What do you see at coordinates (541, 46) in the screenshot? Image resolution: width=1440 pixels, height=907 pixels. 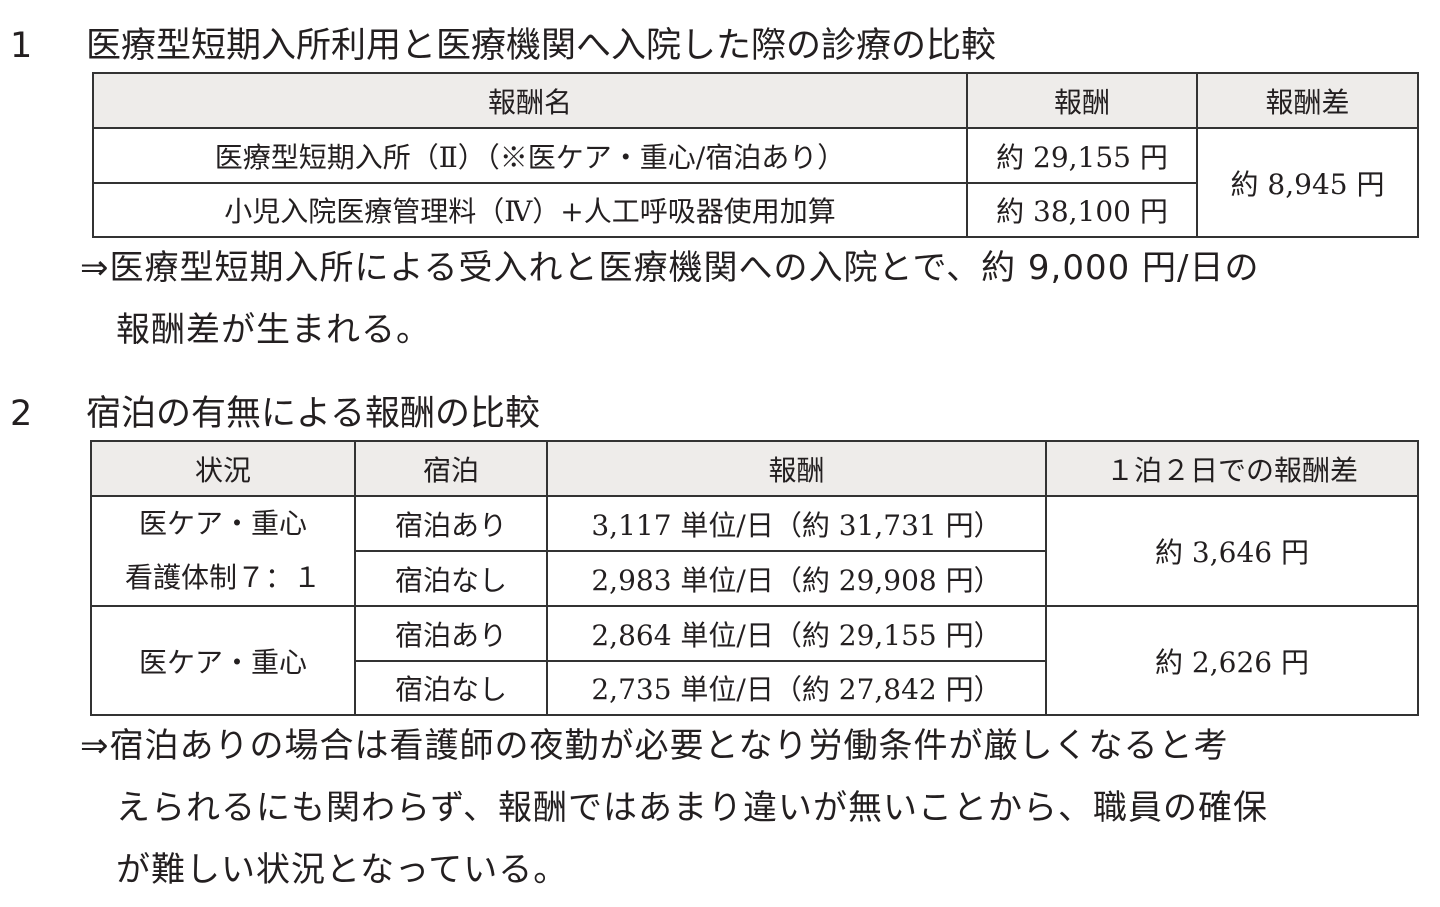 I see `section1-title: 医療型短期入所利用と医療機関へ入院した際の診療の比較` at bounding box center [541, 46].